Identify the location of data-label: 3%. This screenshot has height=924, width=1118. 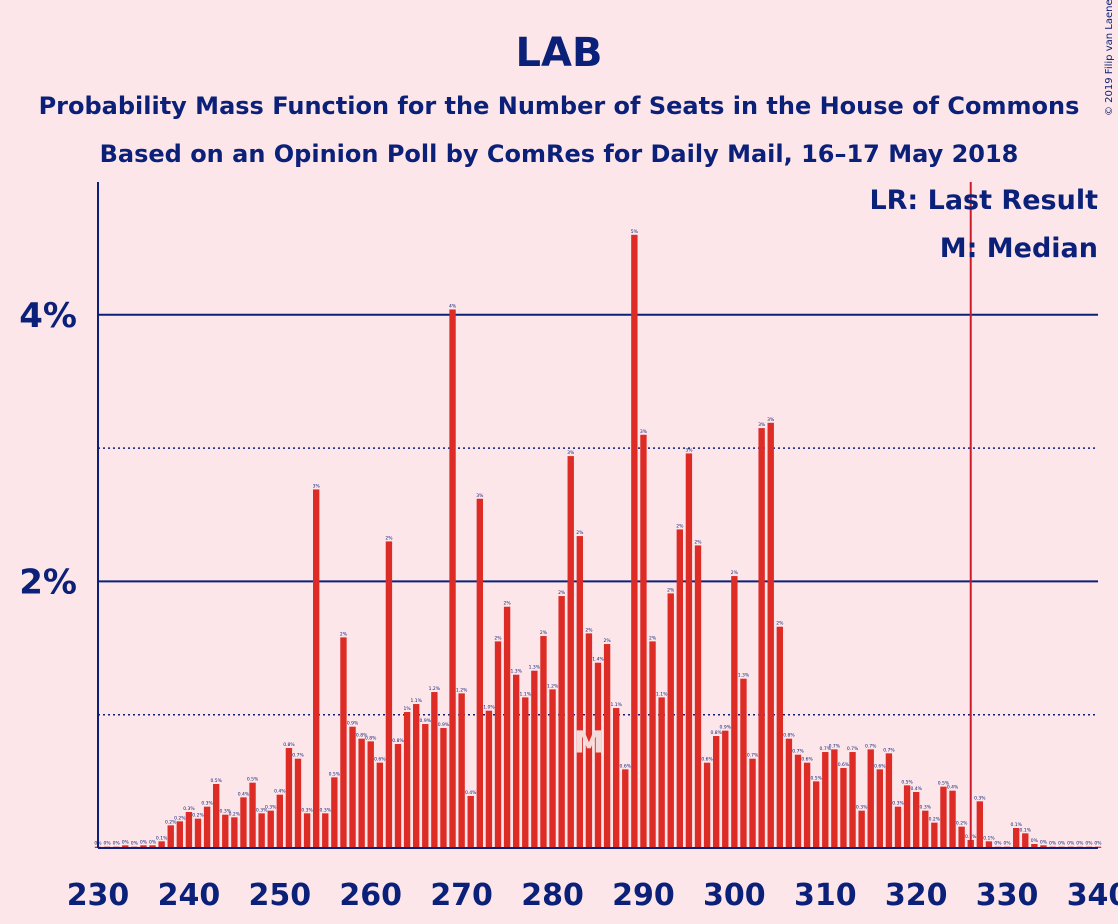
(771, 420).